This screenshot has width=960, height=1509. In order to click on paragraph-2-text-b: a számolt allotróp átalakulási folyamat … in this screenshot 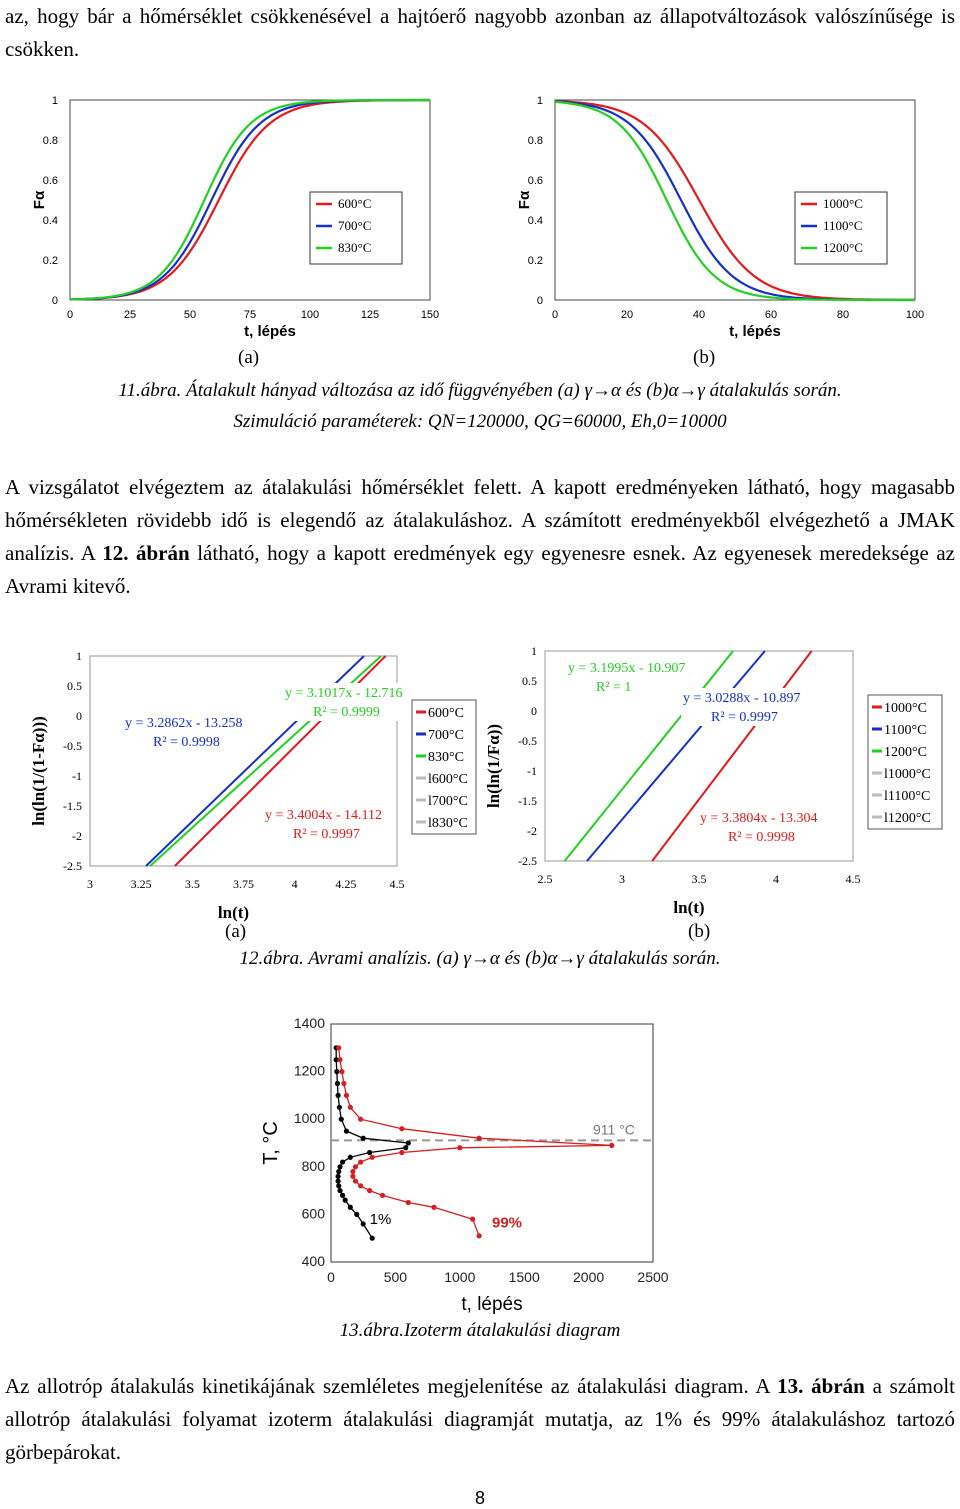, I will do `click(480, 1419)`.